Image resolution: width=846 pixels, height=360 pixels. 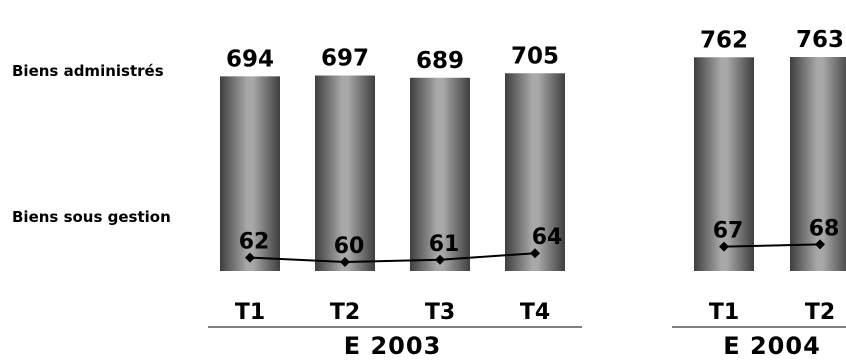 What do you see at coordinates (91, 217) in the screenshot?
I see `line-series-label: Biens sous gestion` at bounding box center [91, 217].